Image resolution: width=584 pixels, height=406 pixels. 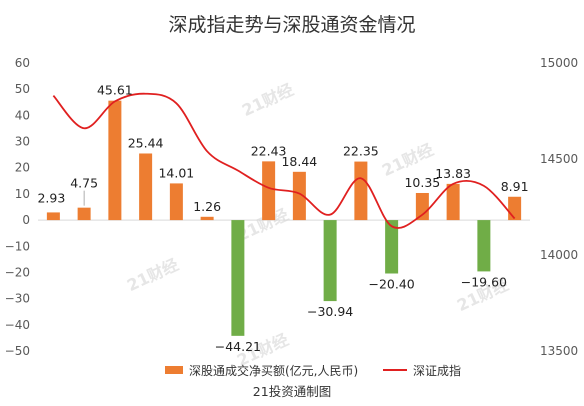 I want to click on left-tick-label: 40, so click(x=22, y=115).